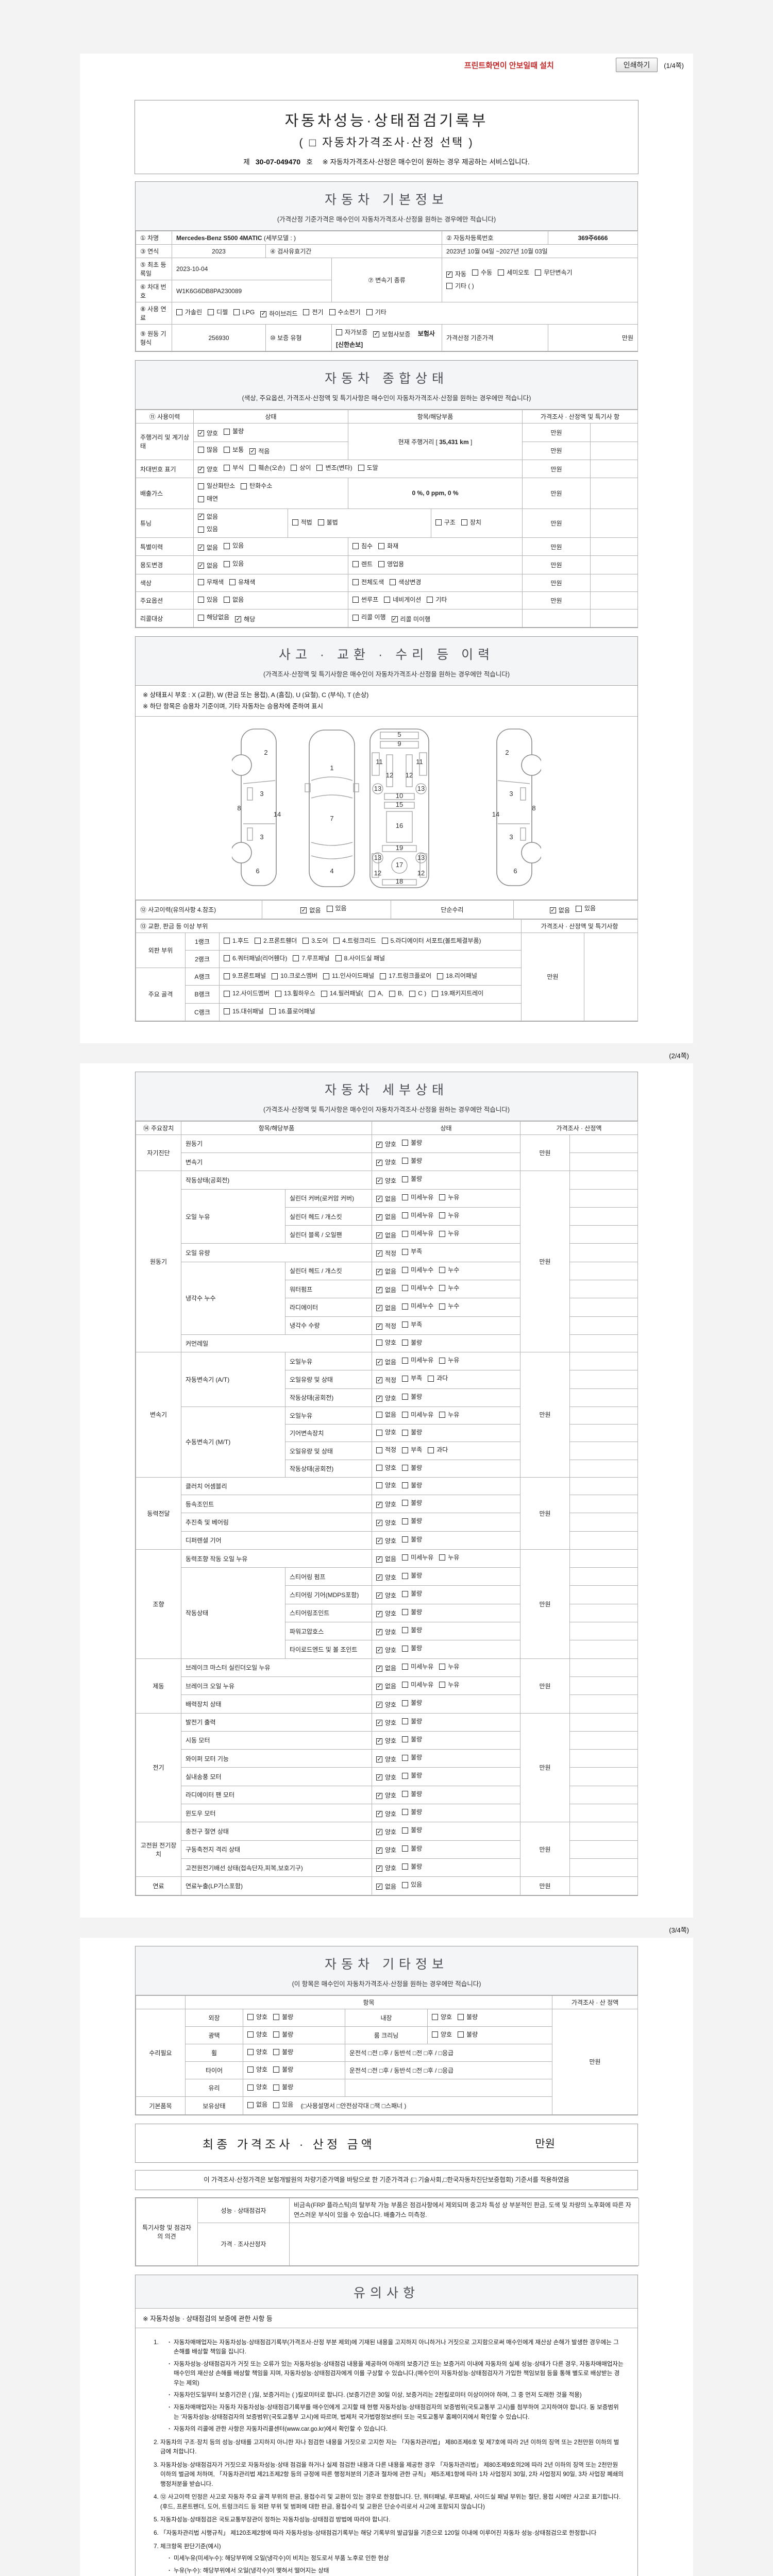  Describe the element at coordinates (256, 486) in the screenshot. I see `checkbox-option: 탄화수소` at that location.